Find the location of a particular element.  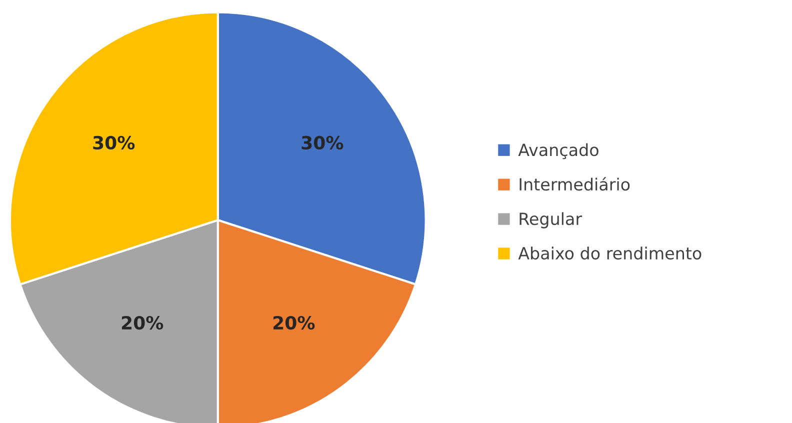

legend-label: Abaixo do rendimento is located at coordinates (610, 253).